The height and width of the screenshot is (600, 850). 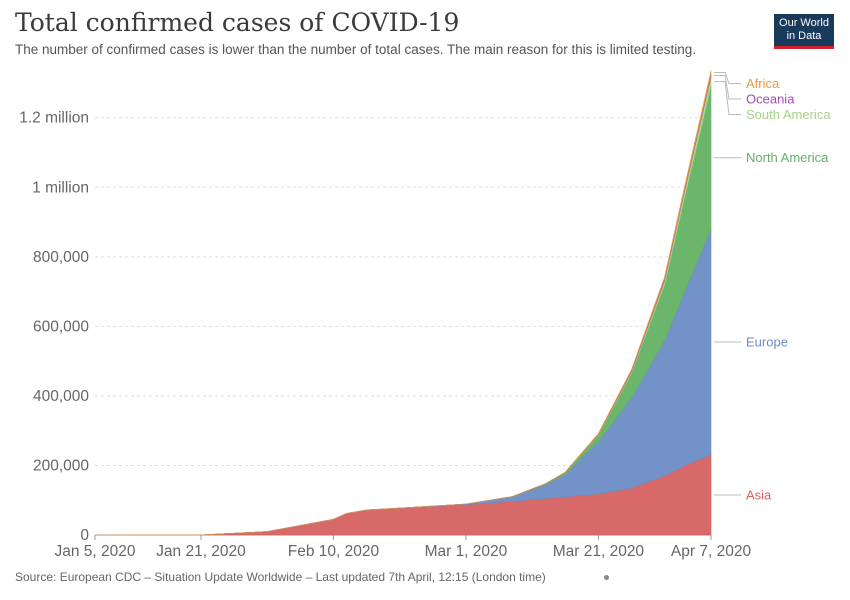 I want to click on y-tick-label: 0, so click(x=84, y=535).